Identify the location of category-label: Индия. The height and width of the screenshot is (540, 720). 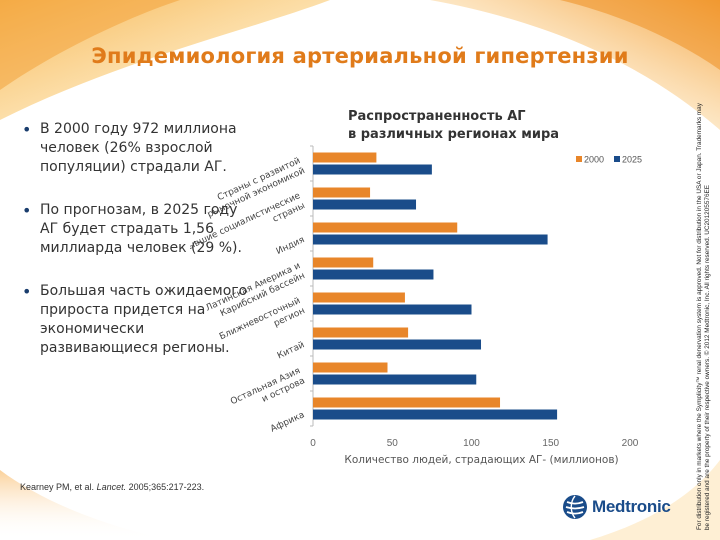
(291, 246).